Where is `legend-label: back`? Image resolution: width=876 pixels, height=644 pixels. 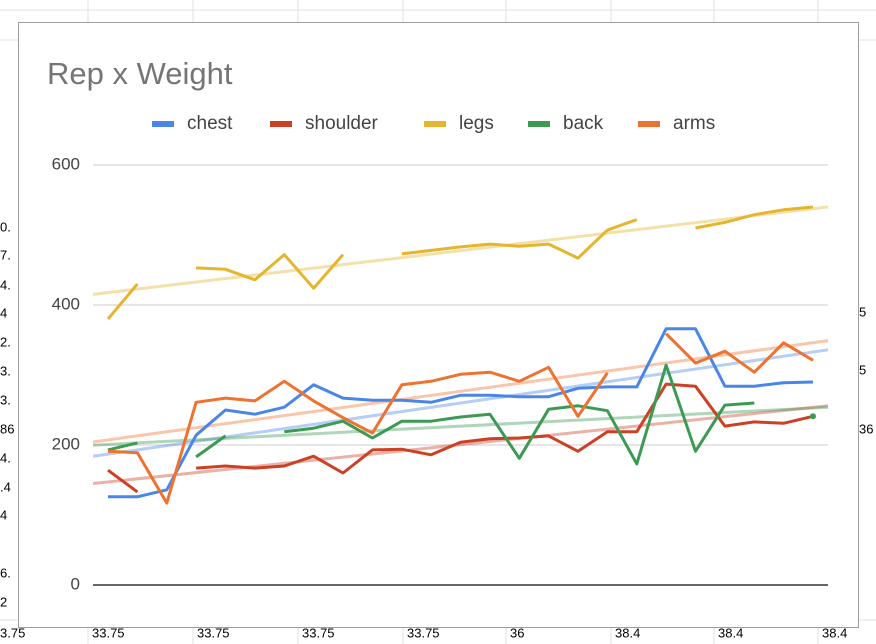 legend-label: back is located at coordinates (583, 123).